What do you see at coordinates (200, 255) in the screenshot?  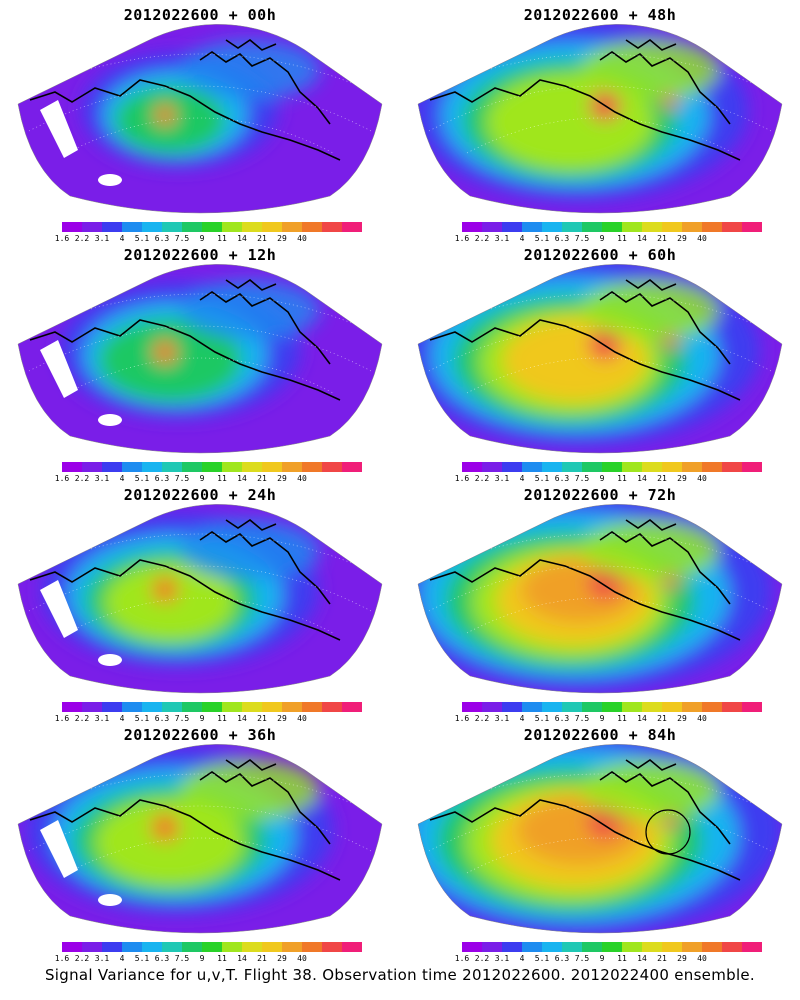 I see `panel-title: 2012022600 + 12h` at bounding box center [200, 255].